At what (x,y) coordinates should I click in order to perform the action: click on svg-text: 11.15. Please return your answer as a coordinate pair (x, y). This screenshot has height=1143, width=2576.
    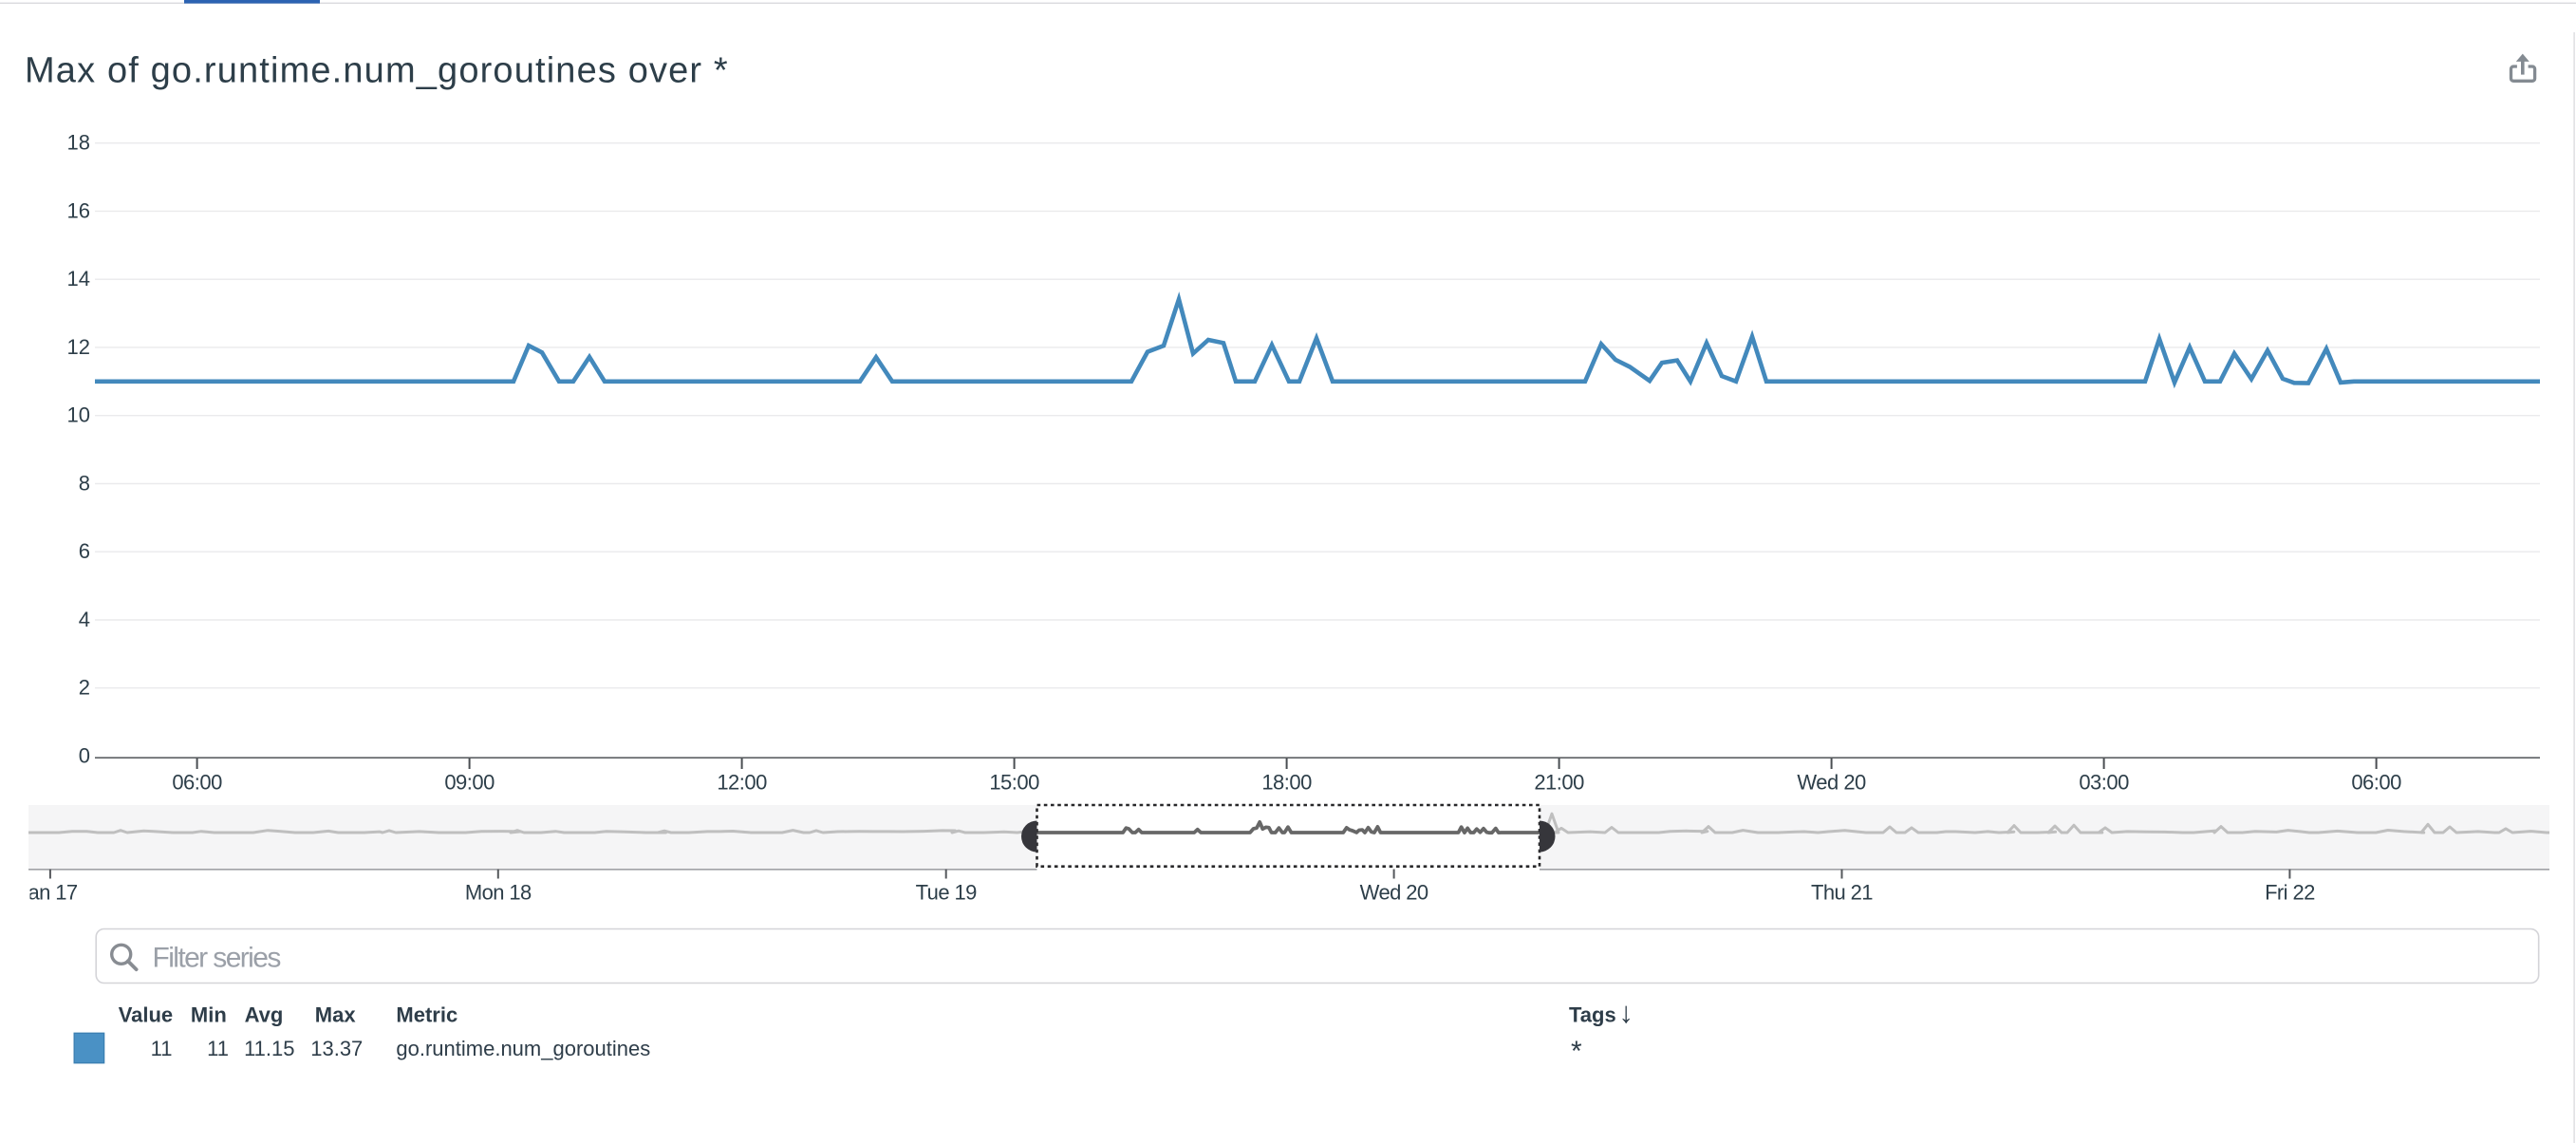
    Looking at the image, I should click on (269, 1048).